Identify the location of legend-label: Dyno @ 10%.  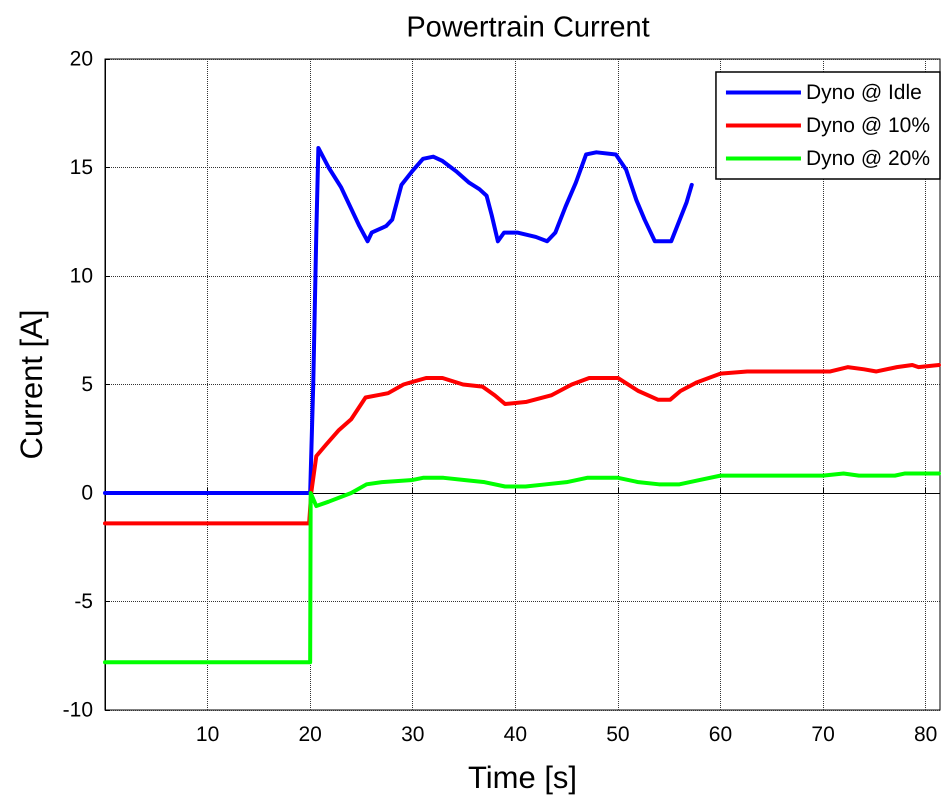
(868, 125).